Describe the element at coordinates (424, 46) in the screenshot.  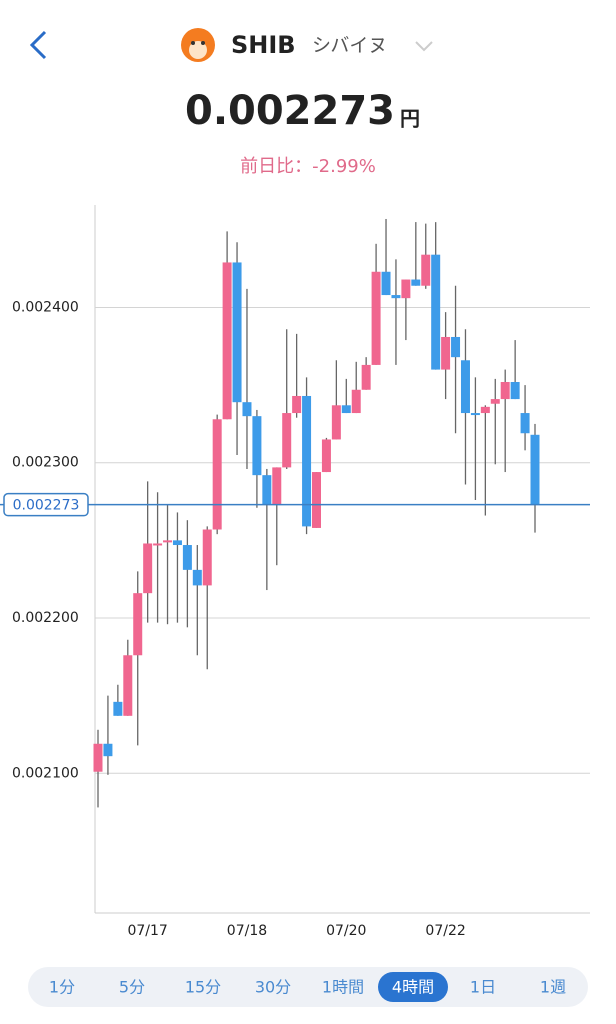
I see `dropdown-icon` at that location.